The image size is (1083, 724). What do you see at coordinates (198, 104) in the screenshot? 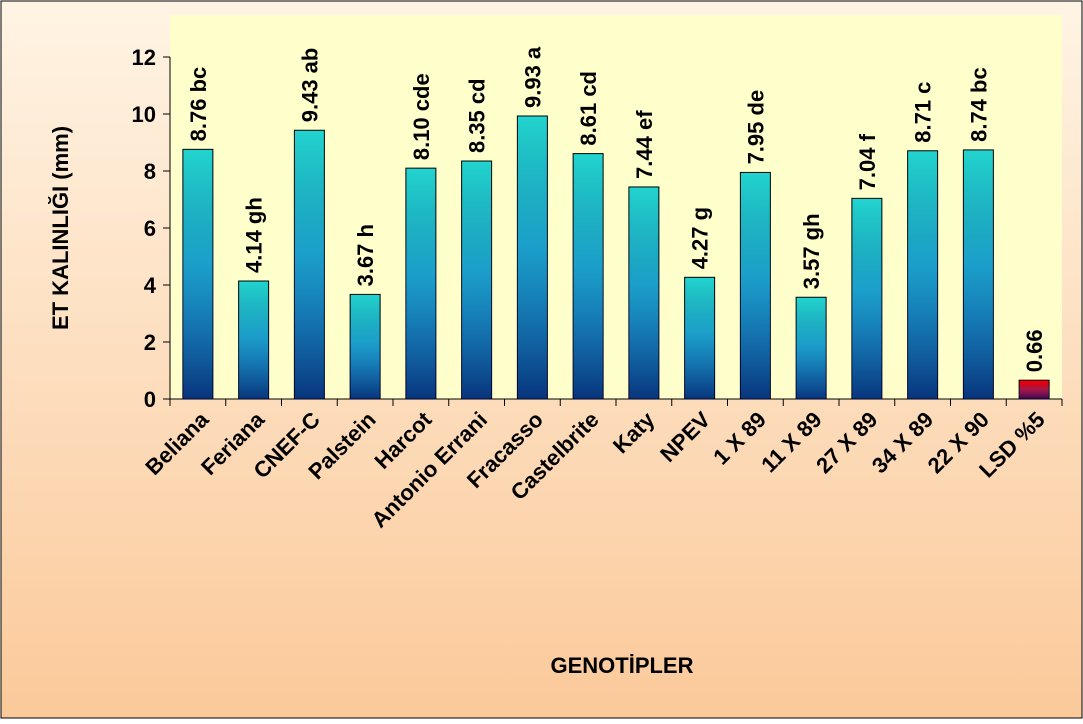
I see `value-label: 8.76 bc` at bounding box center [198, 104].